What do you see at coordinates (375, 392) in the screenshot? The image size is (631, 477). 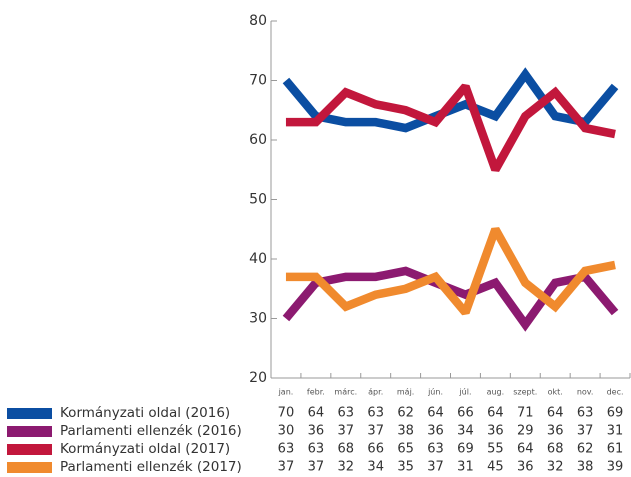 I see `x-tick-label: ápr.` at bounding box center [375, 392].